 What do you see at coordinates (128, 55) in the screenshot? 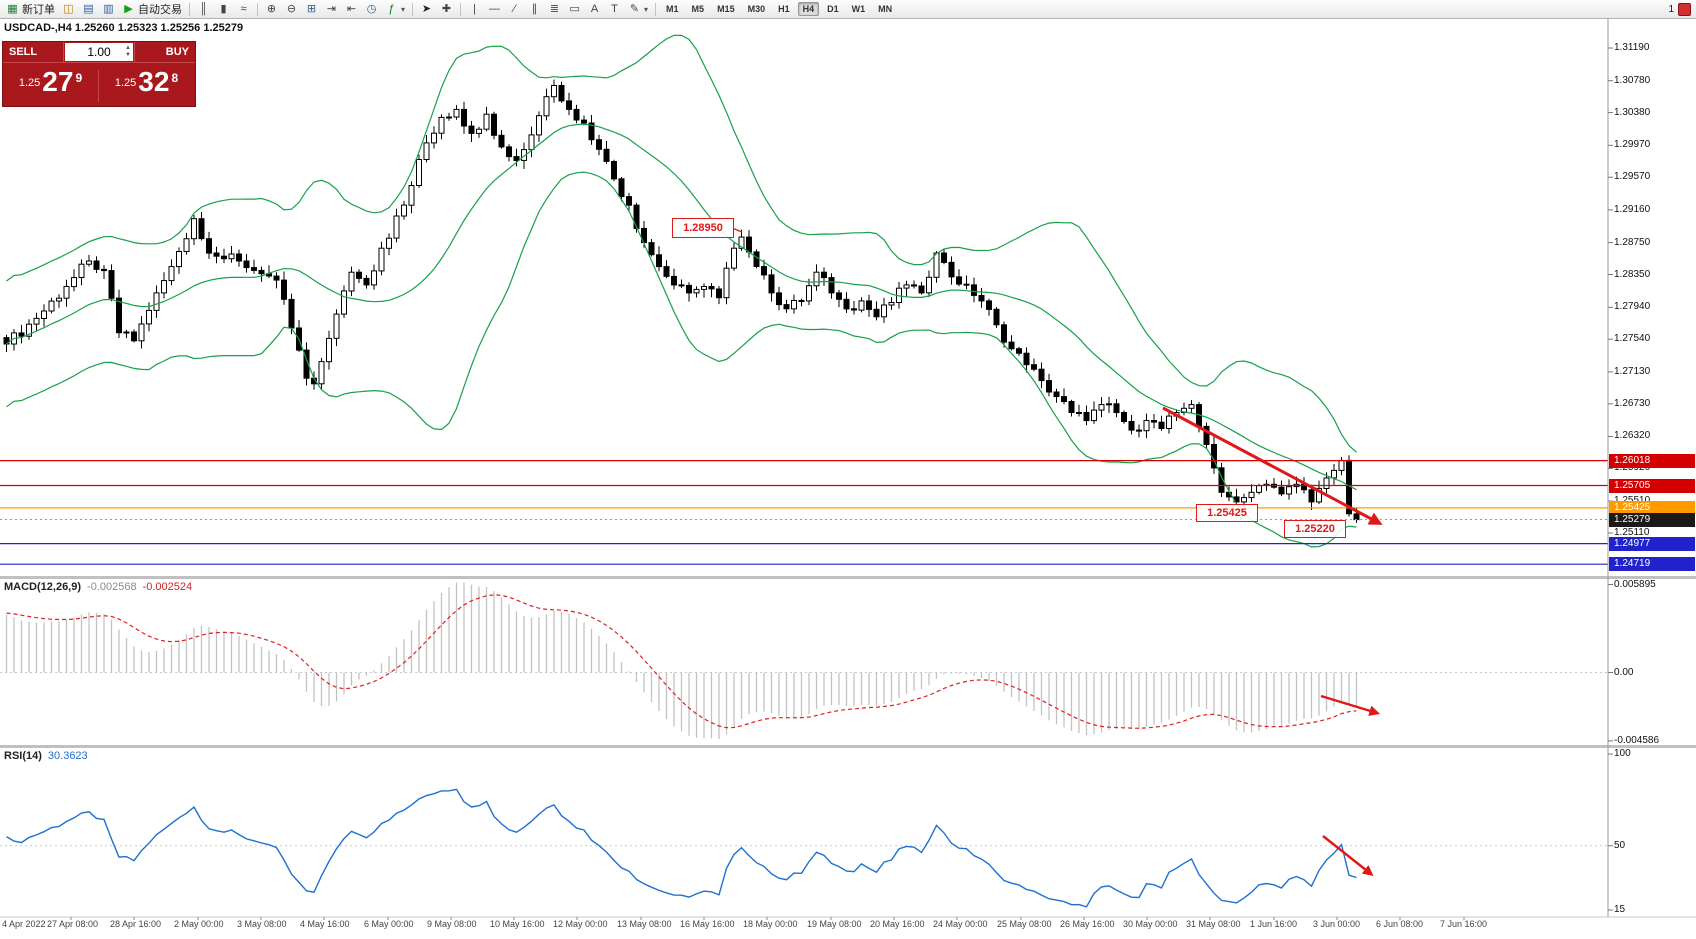
I see `lot-decrease-button: ▼` at bounding box center [128, 55].